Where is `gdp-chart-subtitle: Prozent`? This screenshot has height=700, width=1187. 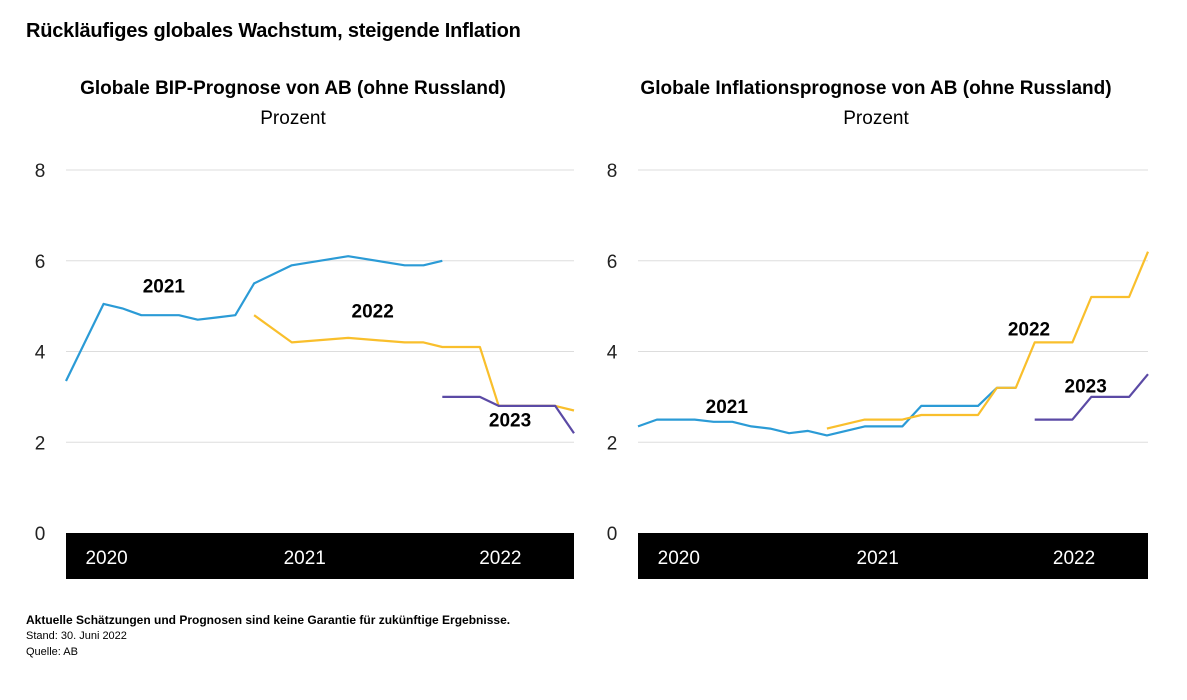
gdp-chart-subtitle: Prozent is located at coordinates (293, 118).